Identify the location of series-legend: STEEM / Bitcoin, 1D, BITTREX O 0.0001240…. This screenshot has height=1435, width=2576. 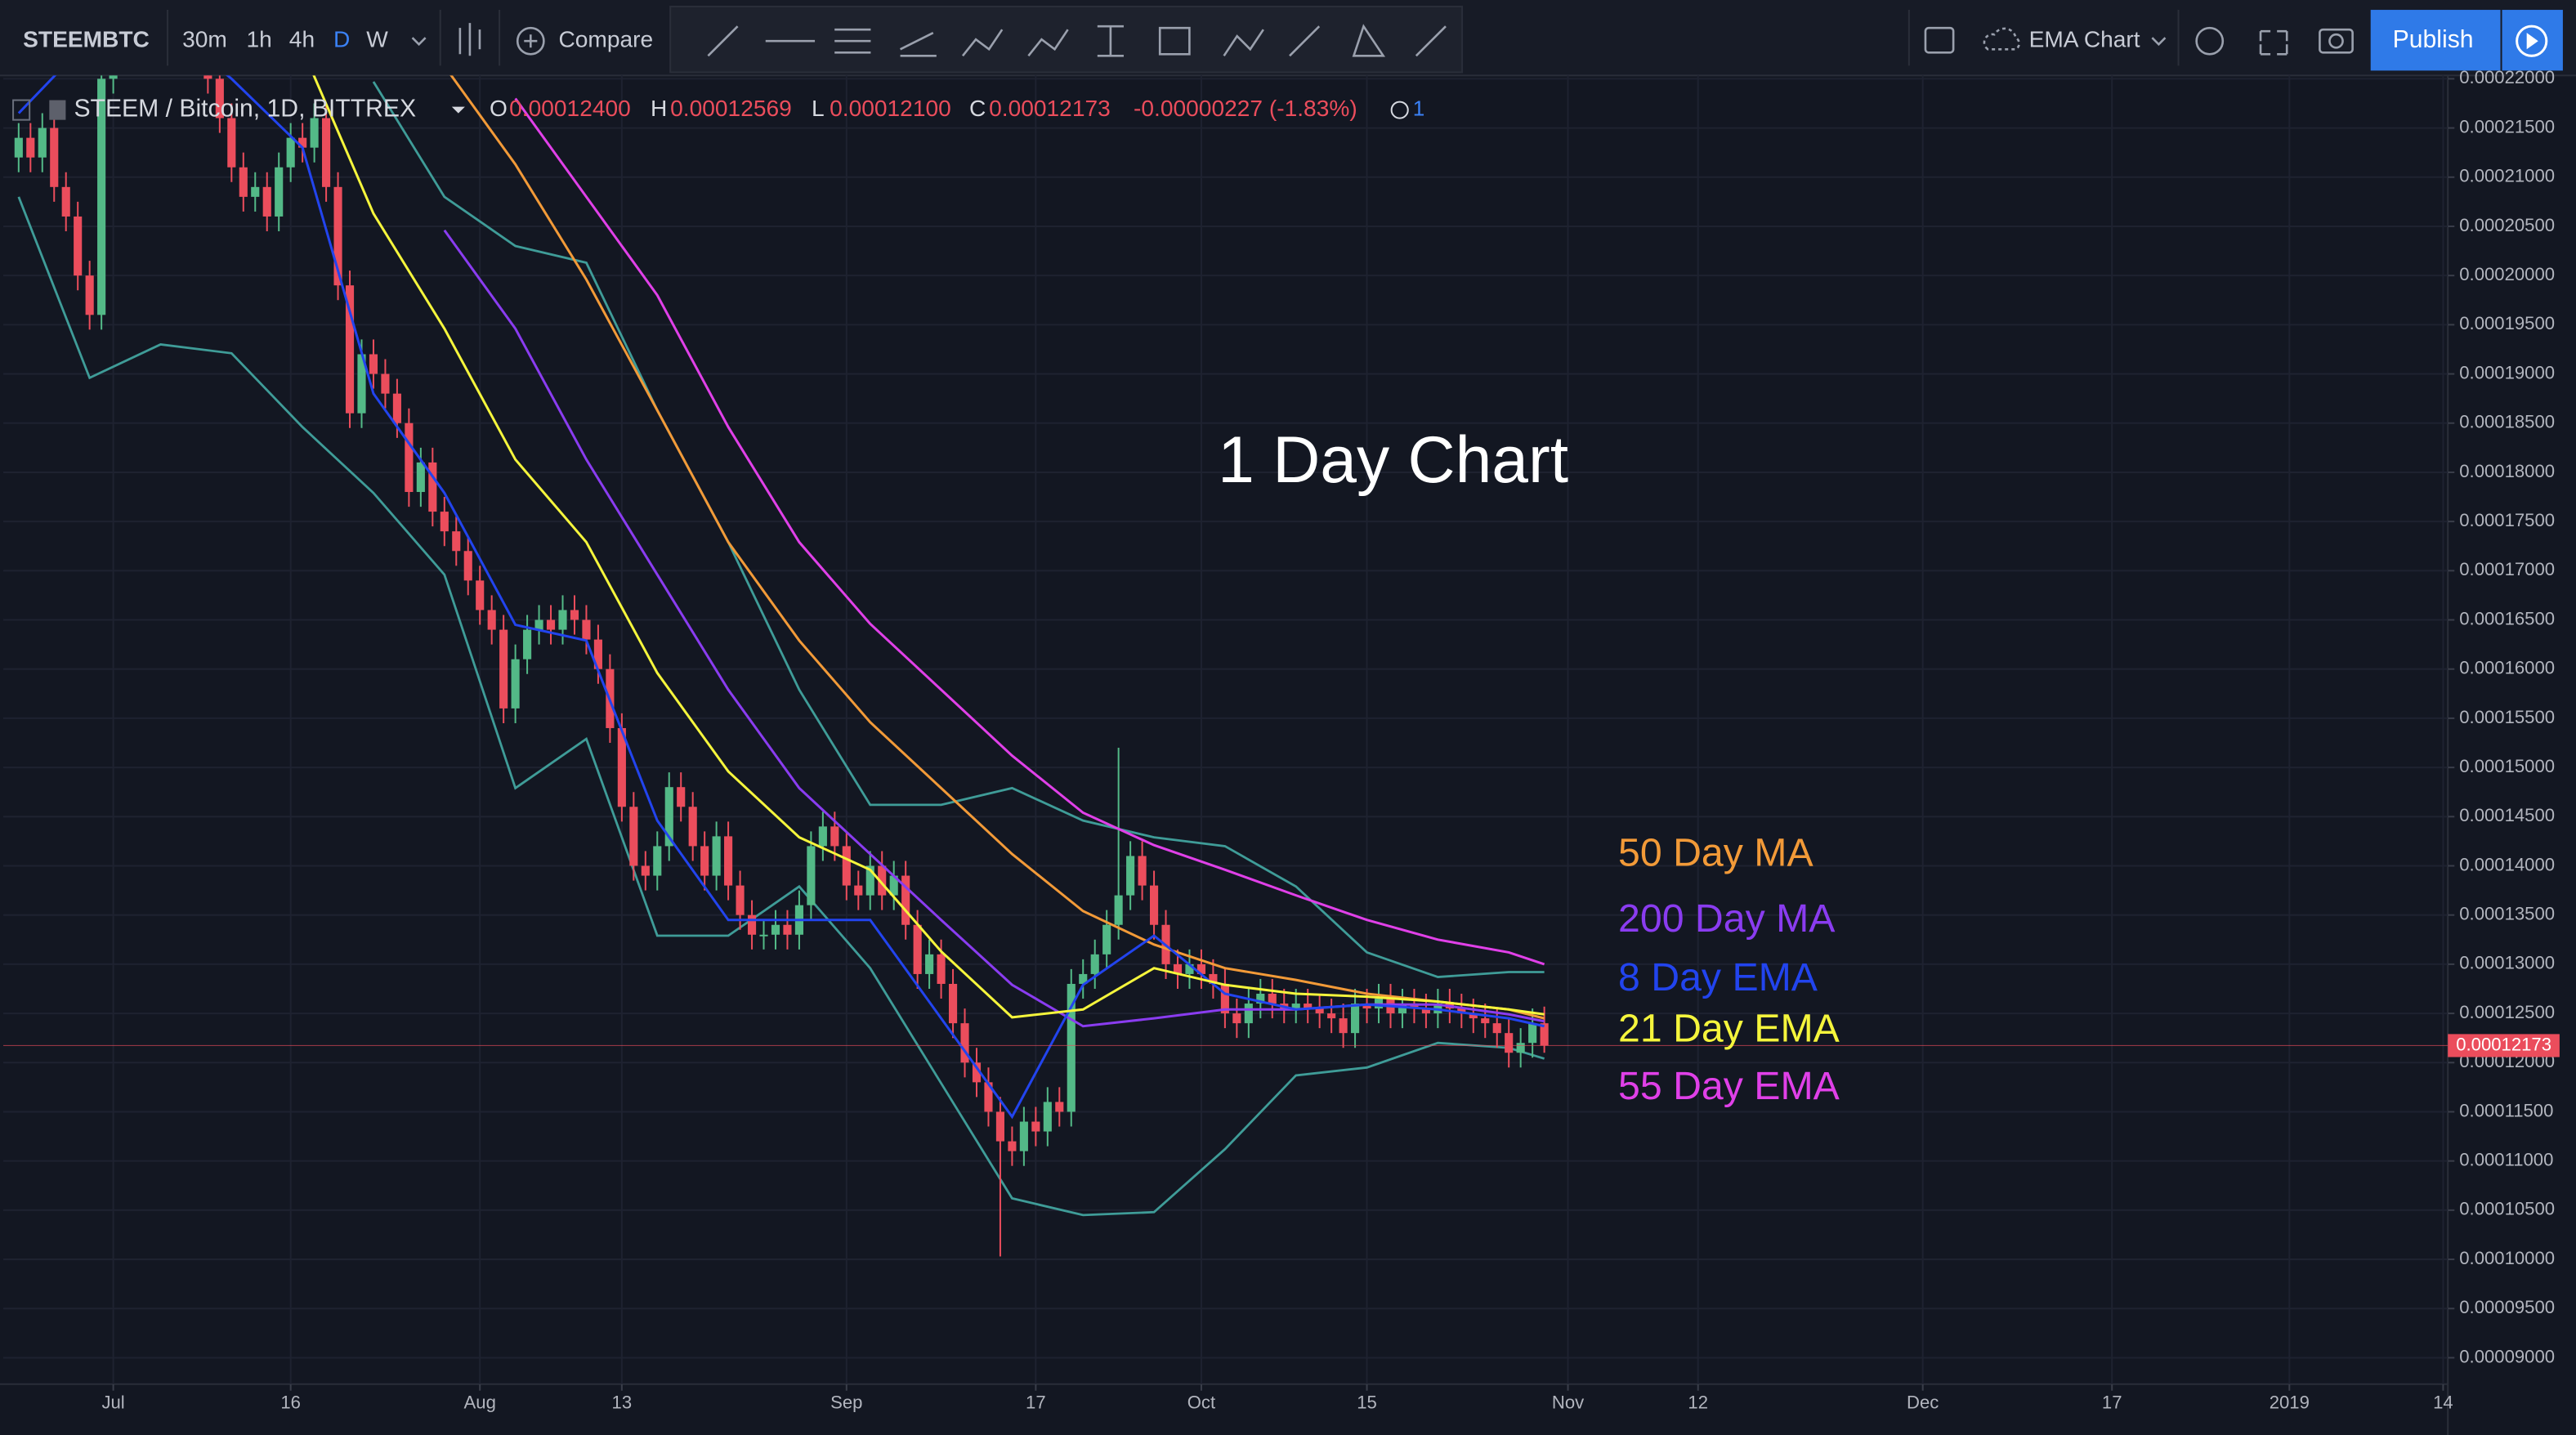
(718, 110).